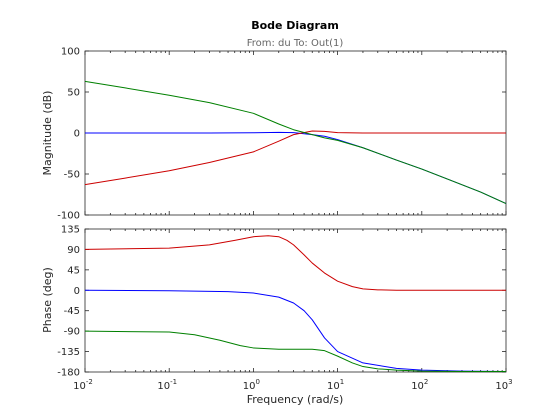 The height and width of the screenshot is (420, 560). Describe the element at coordinates (47, 300) in the screenshot. I see `phase-ylabel: Phase (deg)` at that location.